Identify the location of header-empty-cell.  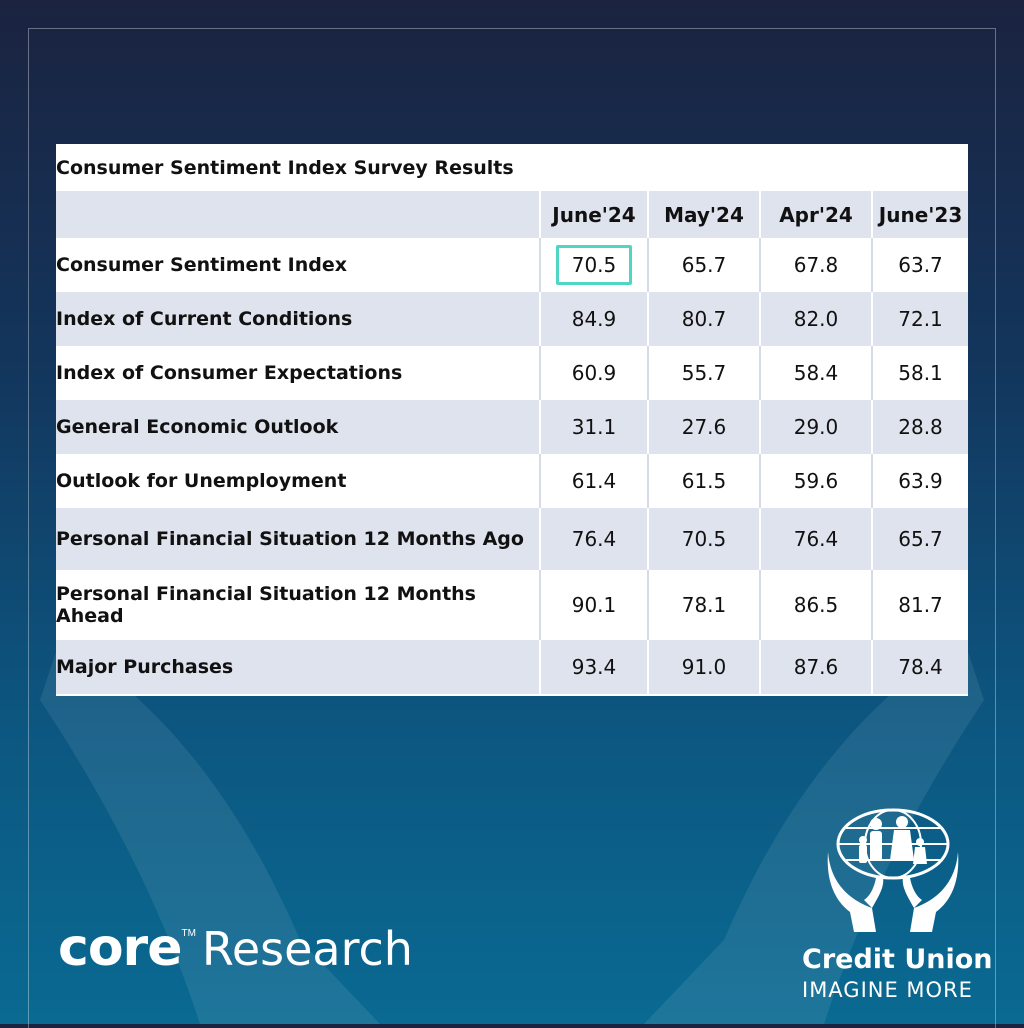
(298, 214).